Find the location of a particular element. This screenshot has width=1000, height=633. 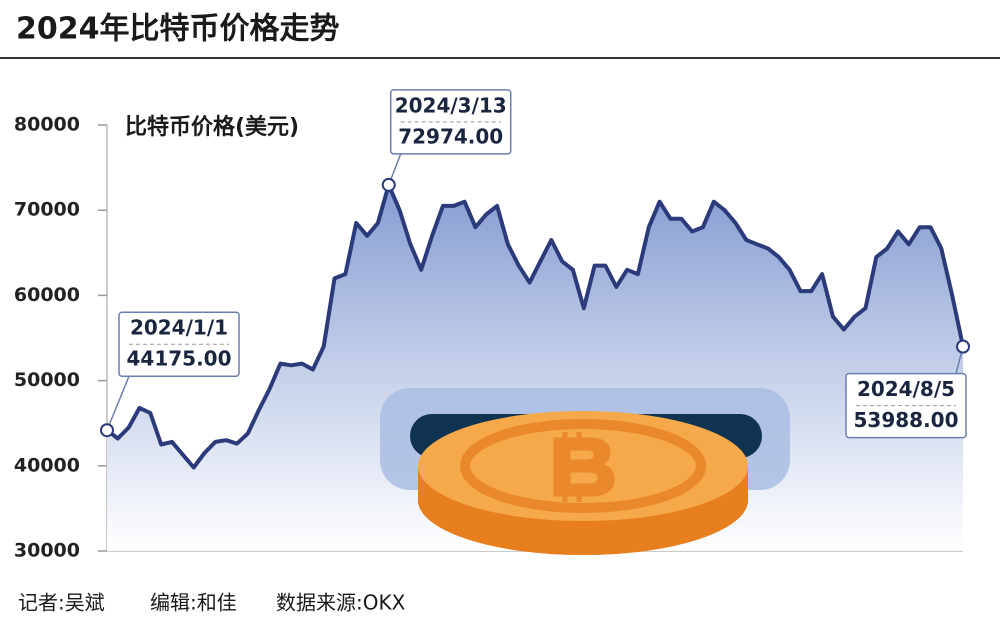

y-tick-label: 50000 is located at coordinates (47, 380).